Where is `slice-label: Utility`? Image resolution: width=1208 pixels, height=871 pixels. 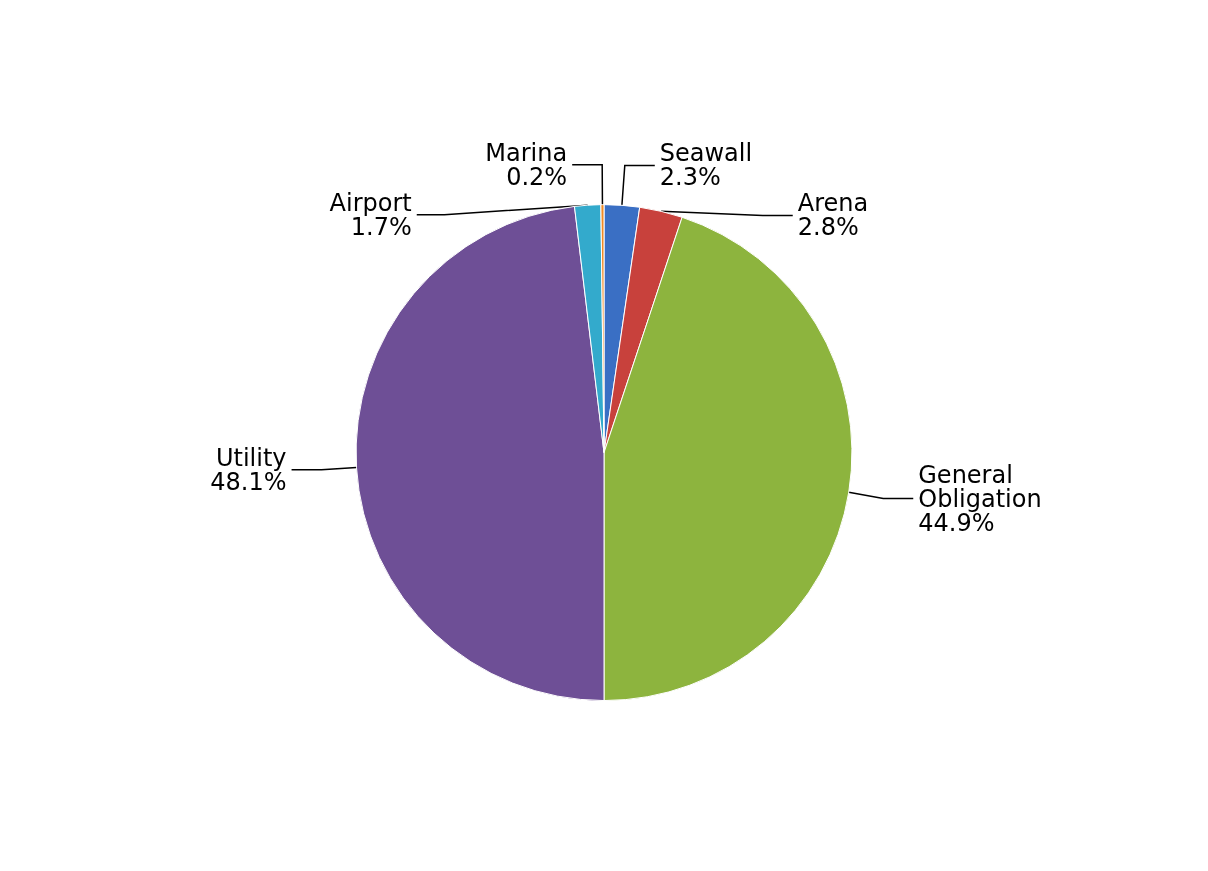
slice-label: Utility is located at coordinates (251, 457).